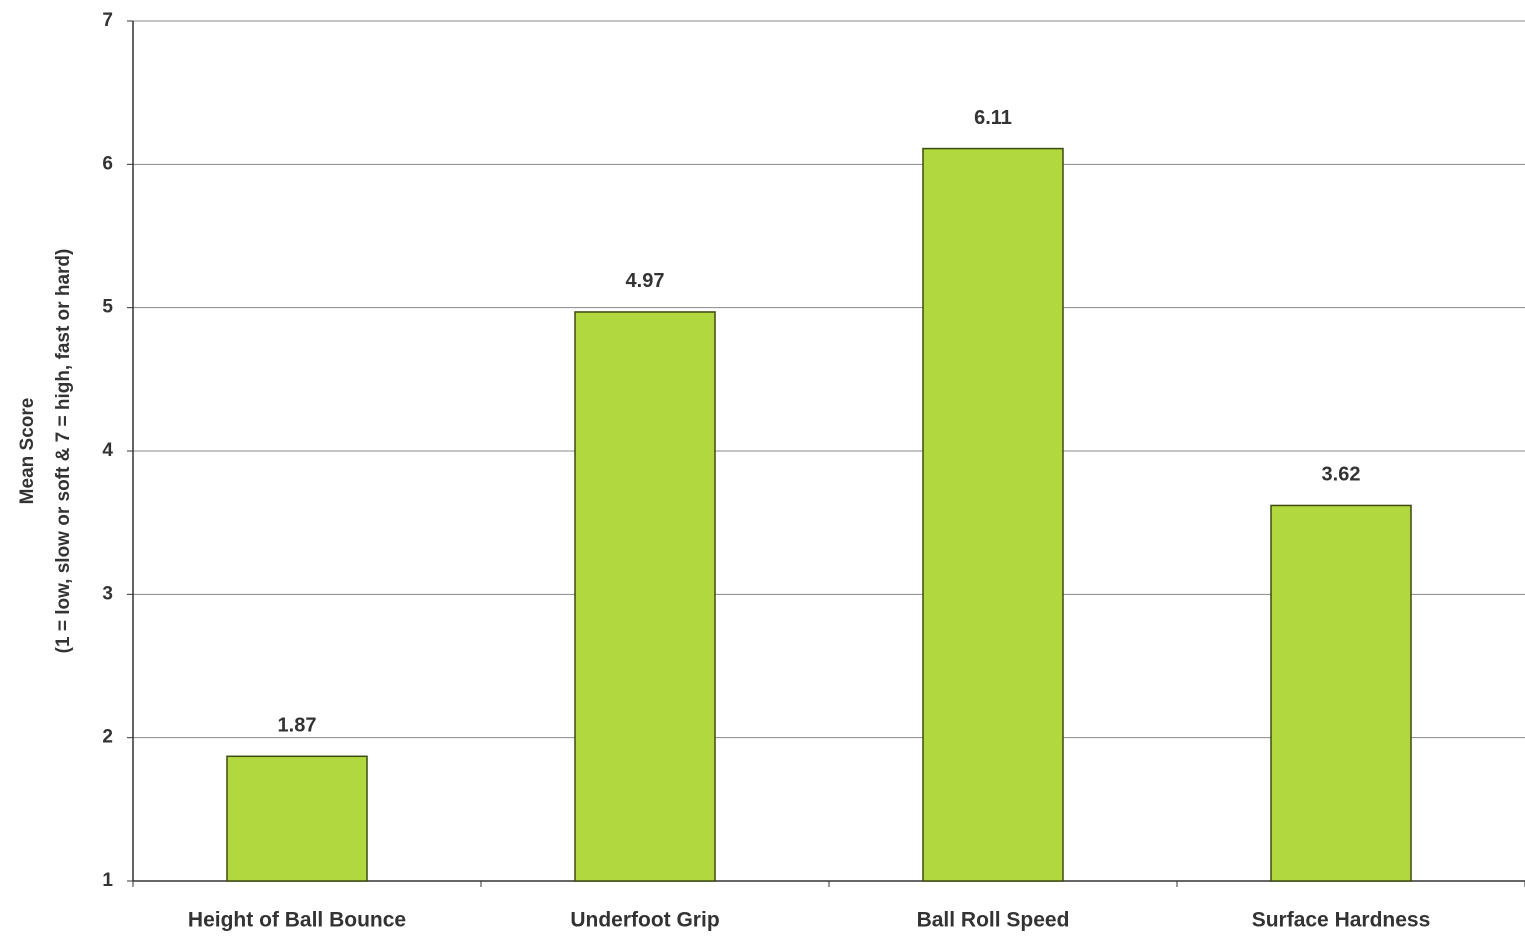 The image size is (1525, 937). Describe the element at coordinates (297, 920) in the screenshot. I see `x-tick-label: Height of Ball Bounce` at that location.